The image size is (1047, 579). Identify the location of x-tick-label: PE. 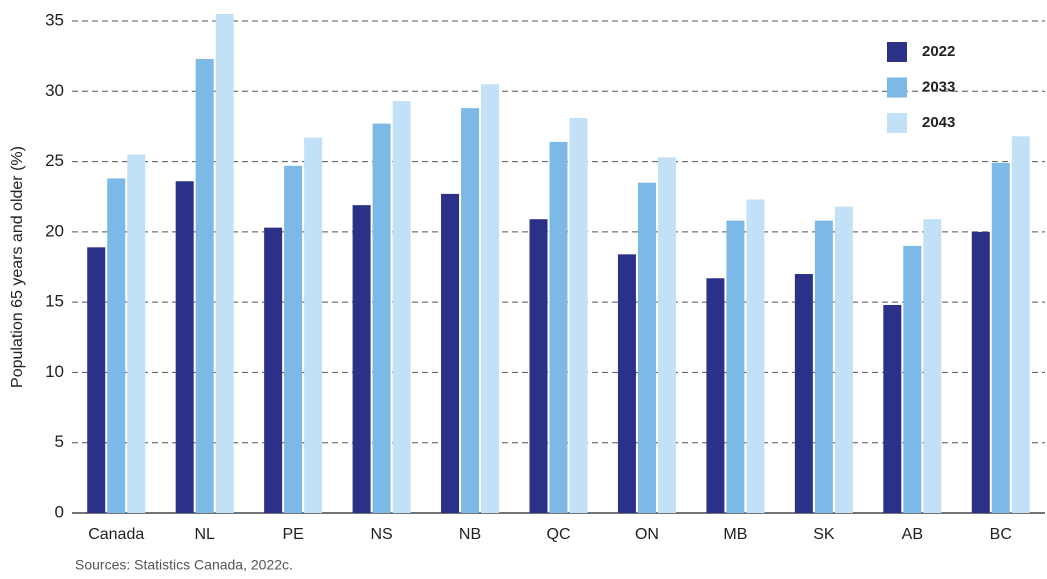
(292, 534).